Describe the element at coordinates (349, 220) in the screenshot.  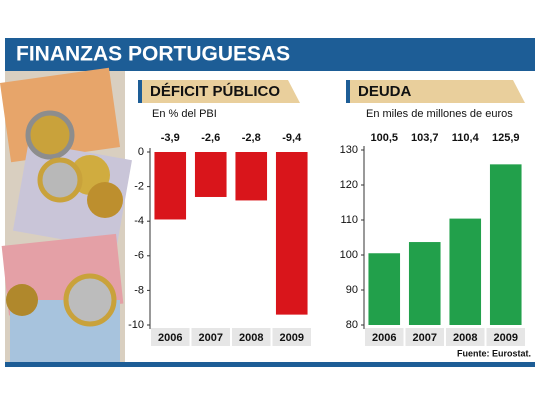
I see `y-tick-label: 110` at that location.